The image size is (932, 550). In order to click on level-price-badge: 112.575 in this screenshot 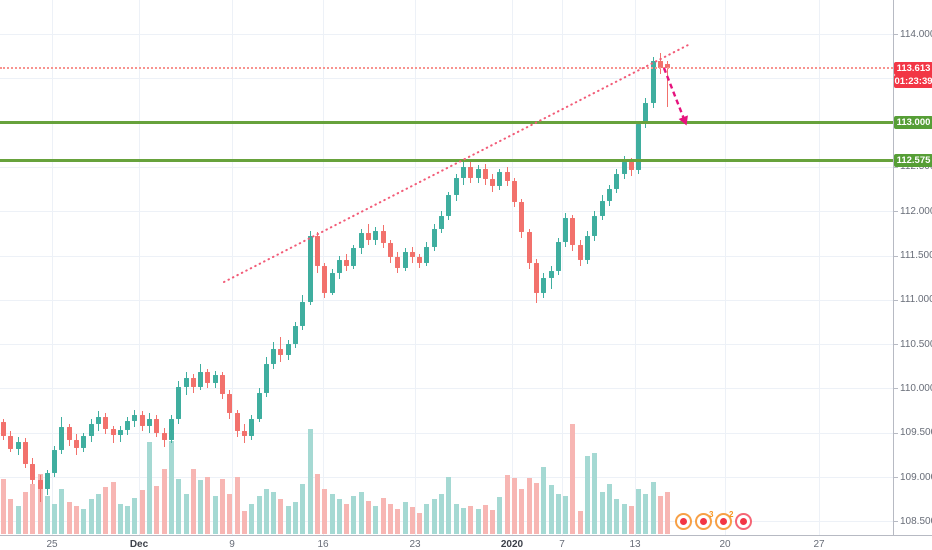, I will do `click(913, 160)`.